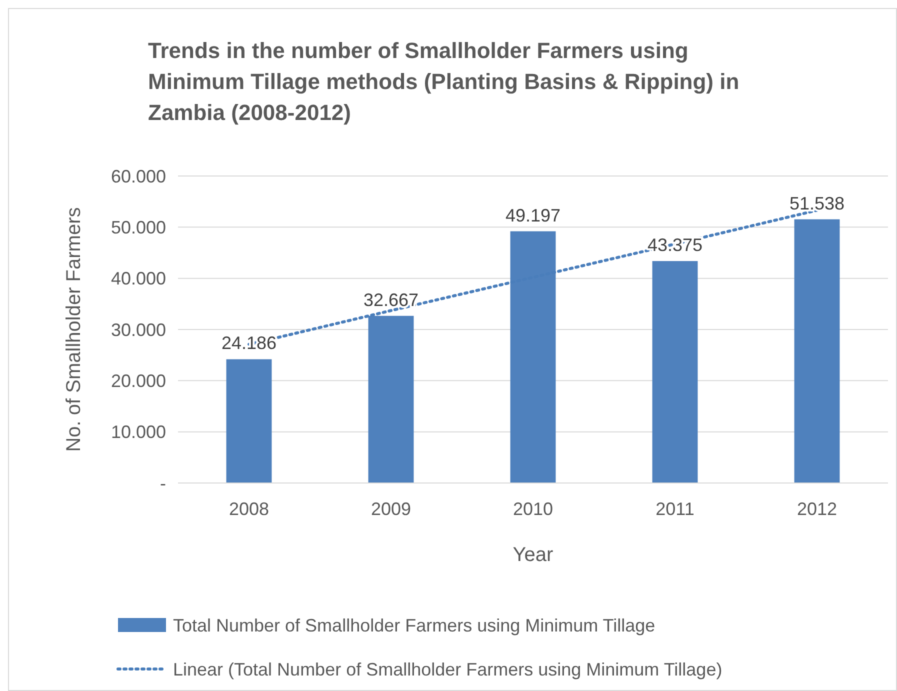  Describe the element at coordinates (414, 625) in the screenshot. I see `legend-label: Total Number of Smallholder Farmers using Minimum Tillage` at that location.